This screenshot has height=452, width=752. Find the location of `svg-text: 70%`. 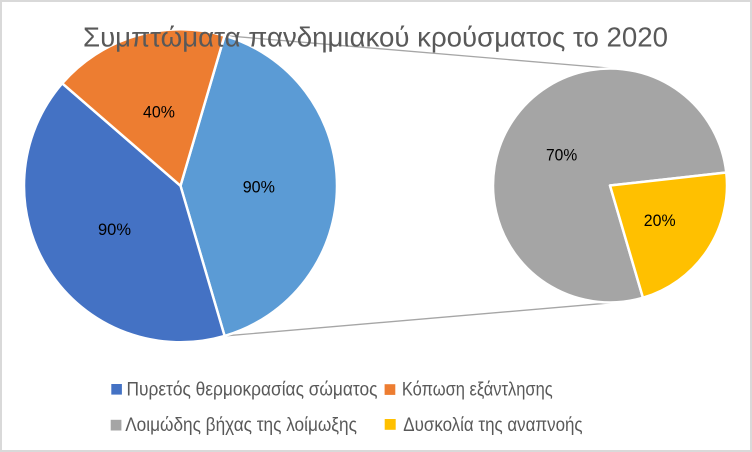

svg-text: 70% is located at coordinates (561, 156).